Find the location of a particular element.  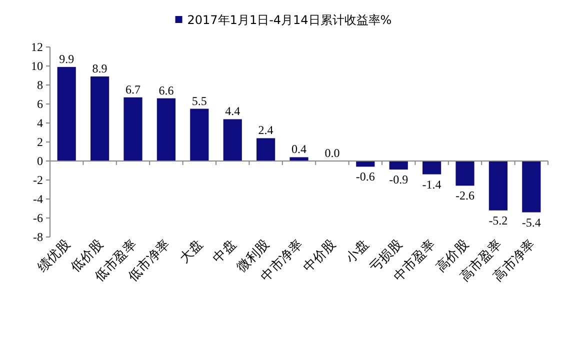

data-label: 0.4 is located at coordinates (299, 149).